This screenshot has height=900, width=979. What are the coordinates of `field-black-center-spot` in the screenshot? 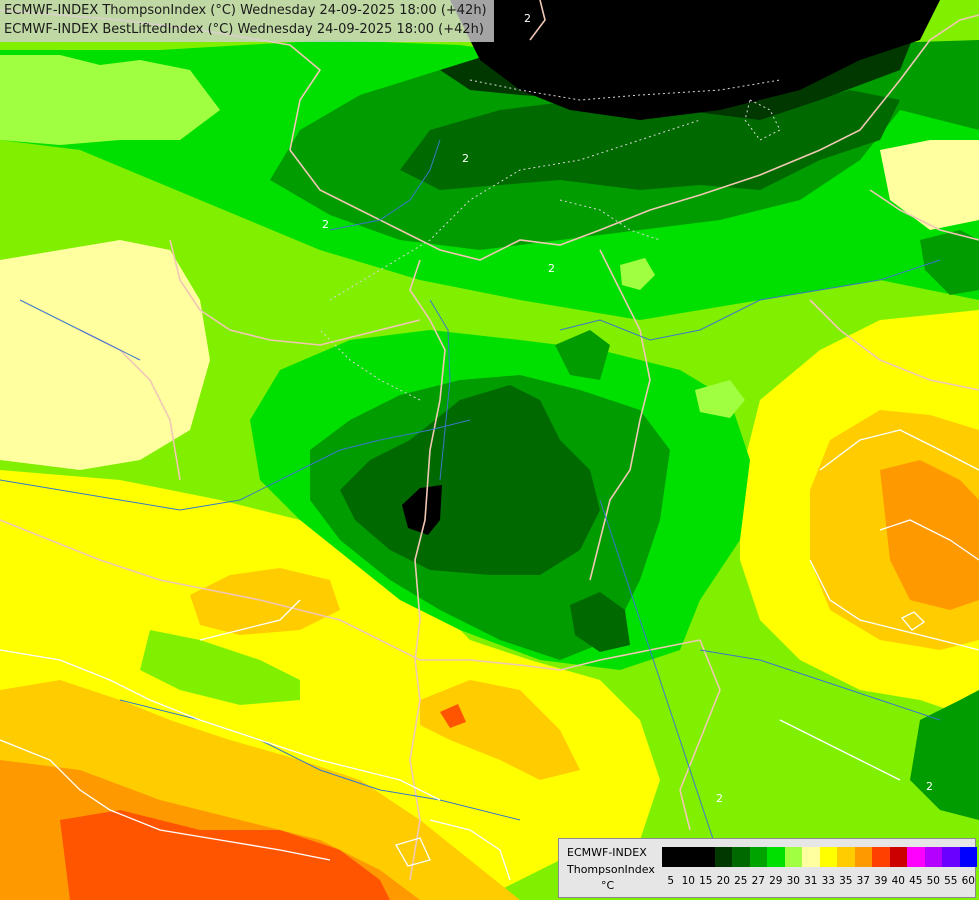 It's located at (422, 510).